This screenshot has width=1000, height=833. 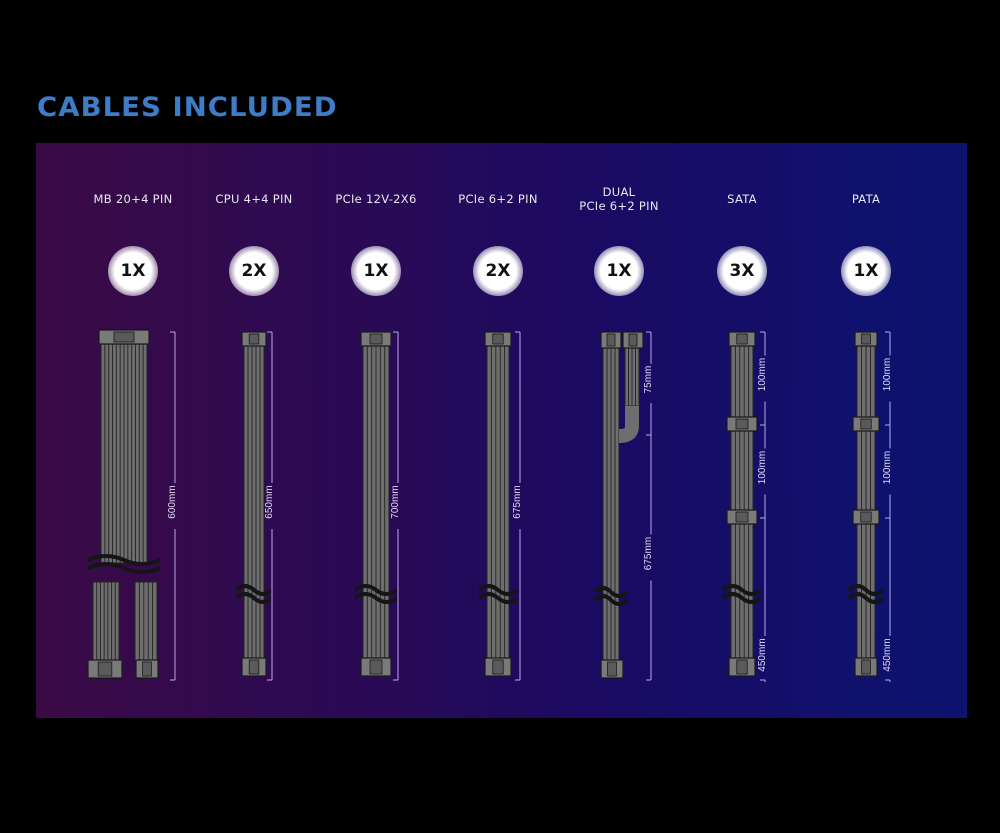 I want to click on dimension-lines: 675mm, so click(x=517, y=506).